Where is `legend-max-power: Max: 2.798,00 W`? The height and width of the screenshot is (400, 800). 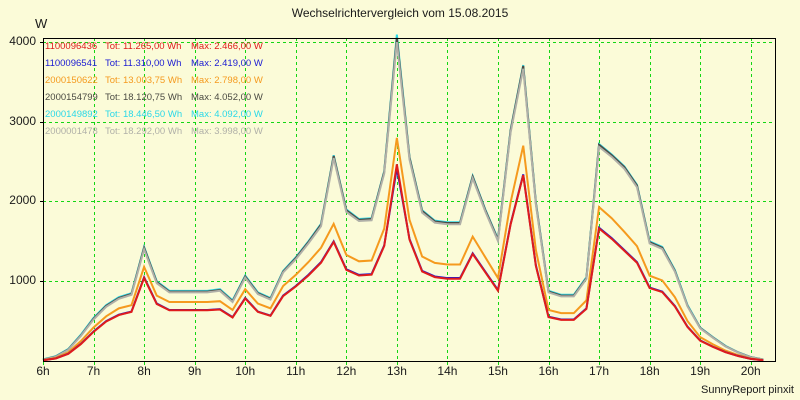
legend-max-power: Max: 2.798,00 W is located at coordinates (227, 80).